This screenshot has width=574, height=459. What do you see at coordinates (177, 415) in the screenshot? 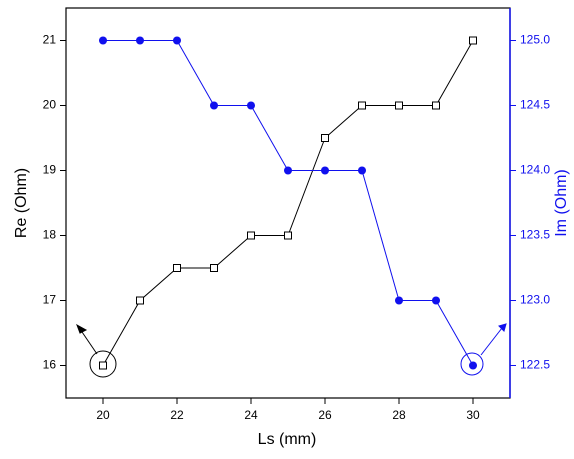
I see `x-tick-label: 22` at bounding box center [177, 415].